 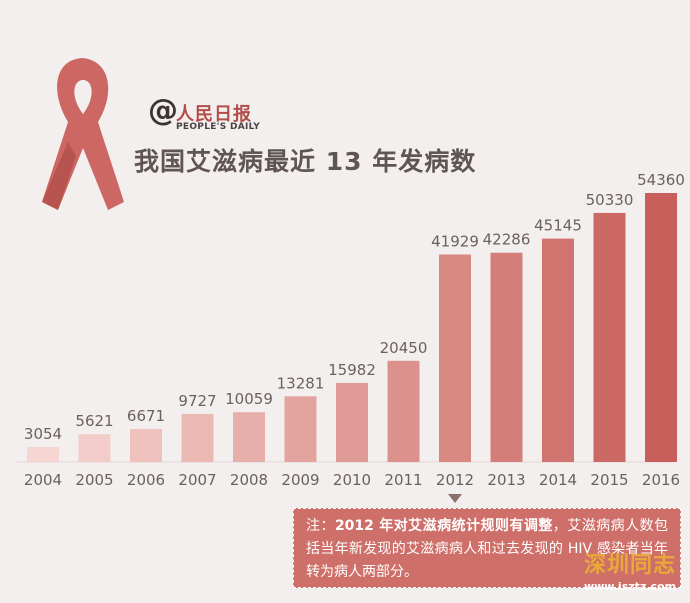 What do you see at coordinates (558, 480) in the screenshot?
I see `tick-label-2014: 2014` at bounding box center [558, 480].